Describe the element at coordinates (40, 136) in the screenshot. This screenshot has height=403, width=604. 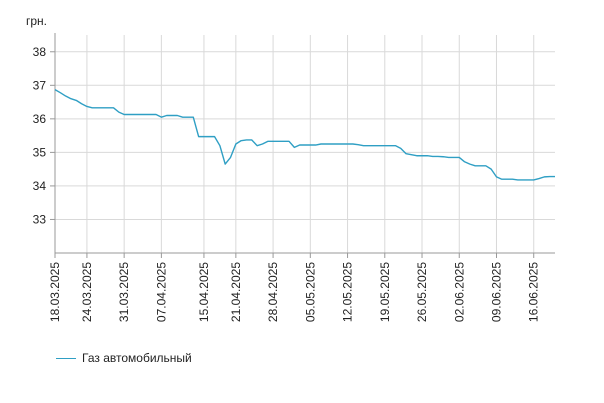
I see `y-tick-labels: 33 34 35 36 37 38` at that location.